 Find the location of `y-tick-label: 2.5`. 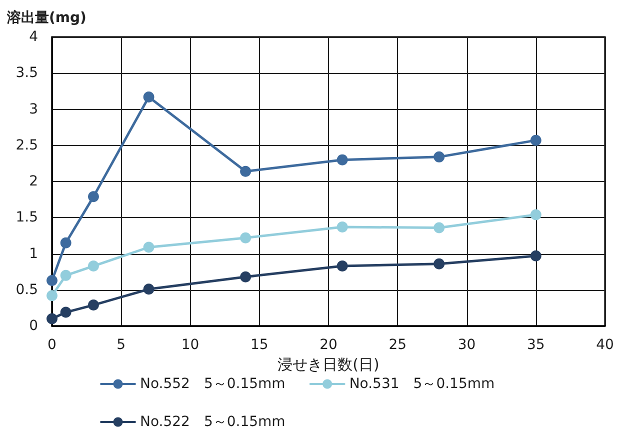

y-tick-label: 2.5 is located at coordinates (27, 145).